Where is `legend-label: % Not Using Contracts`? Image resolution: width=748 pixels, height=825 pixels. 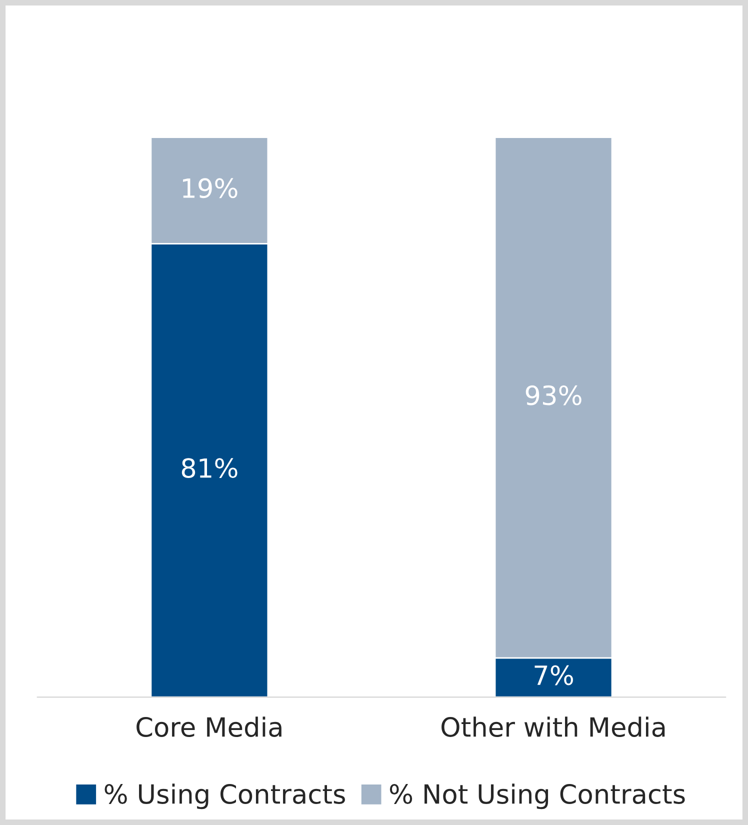 legend-label: % Not Using Contracts is located at coordinates (537, 797).